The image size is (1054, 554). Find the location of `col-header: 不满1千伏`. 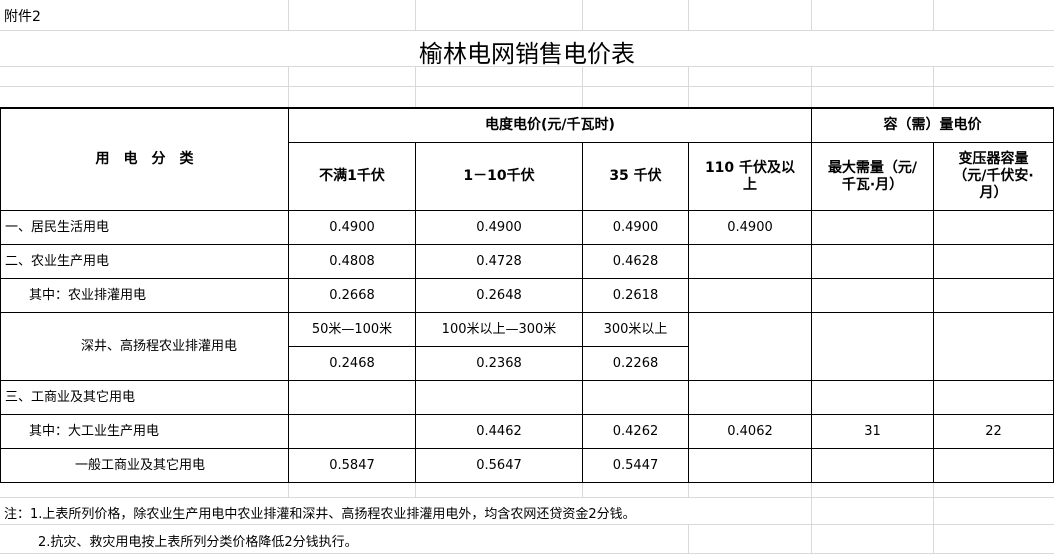

col-header: 不满1千伏 is located at coordinates (352, 177).